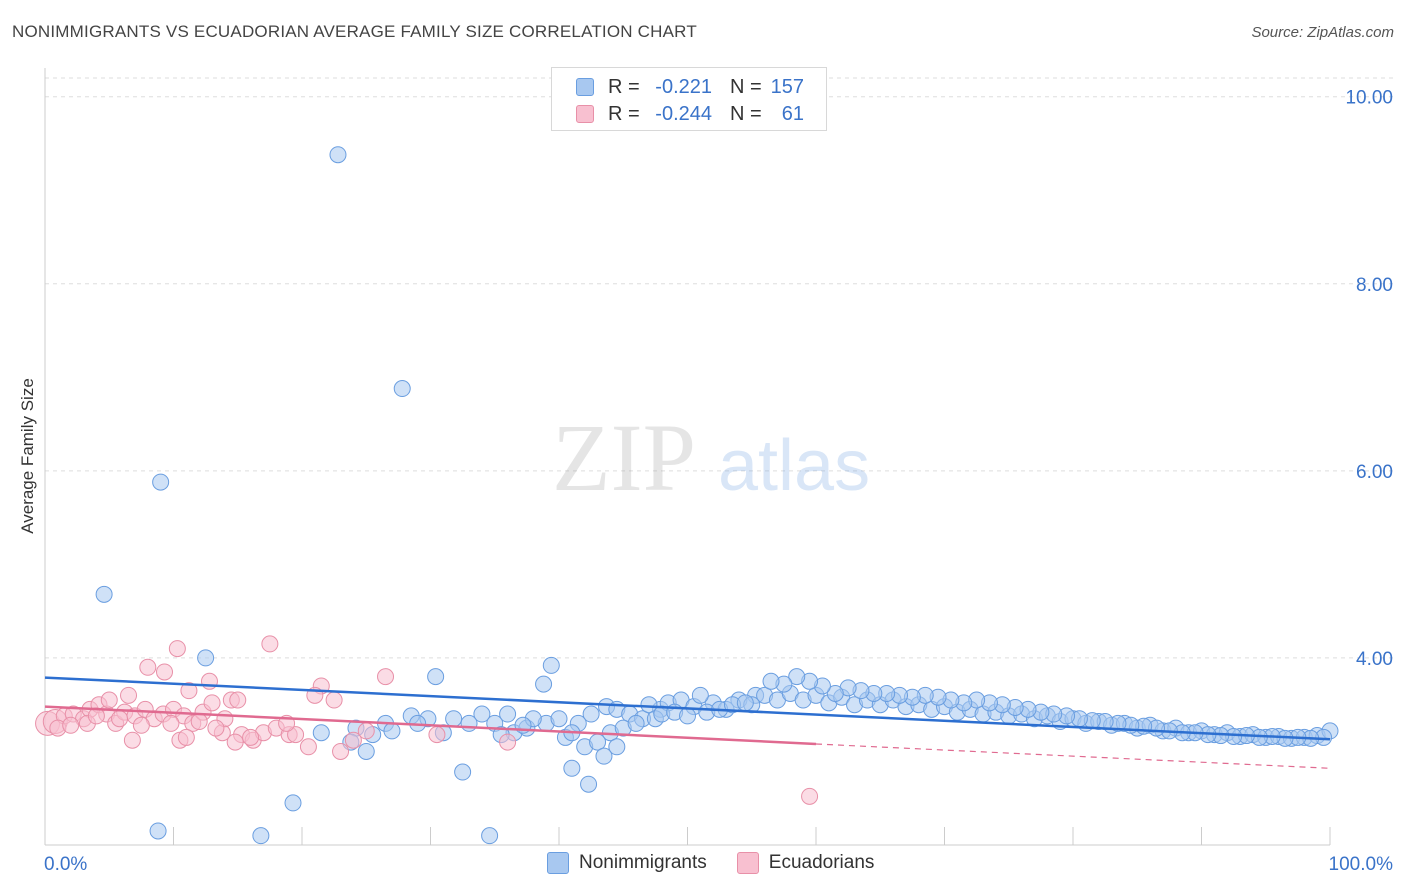 The image size is (1406, 892). I want to click on series-legend: Nonimmigrants Ecuadorians, so click(725, 863).